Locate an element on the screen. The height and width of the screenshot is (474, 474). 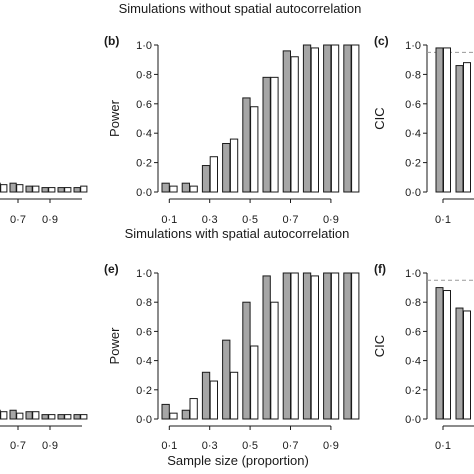
b-ytick-label: 0·6 is located at coordinates (144, 105).